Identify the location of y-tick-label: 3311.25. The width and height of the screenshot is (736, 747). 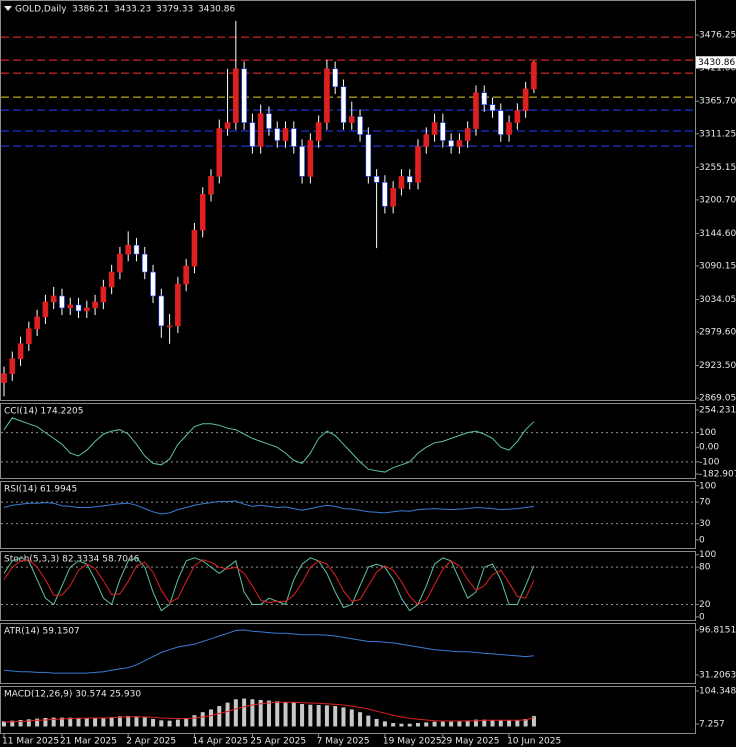
(717, 134).